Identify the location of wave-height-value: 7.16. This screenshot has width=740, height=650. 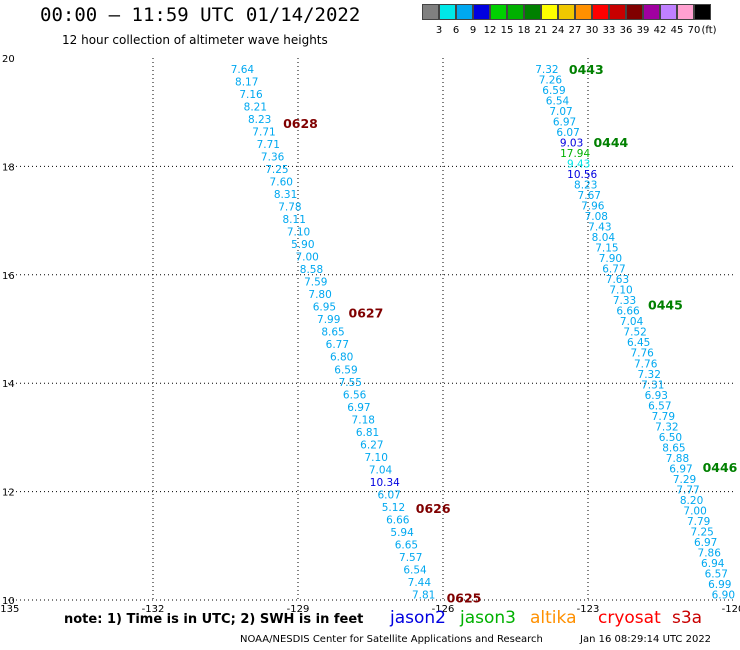
(251, 95).